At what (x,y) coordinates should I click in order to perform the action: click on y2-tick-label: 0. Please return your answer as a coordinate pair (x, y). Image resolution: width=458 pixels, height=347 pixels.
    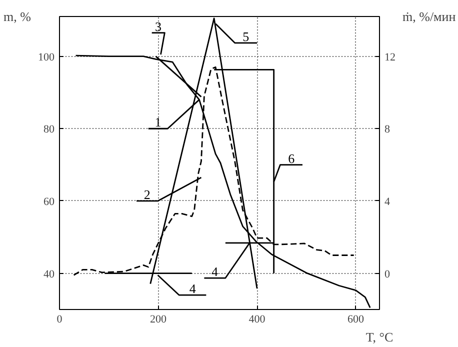
    Looking at the image, I should click on (387, 274).